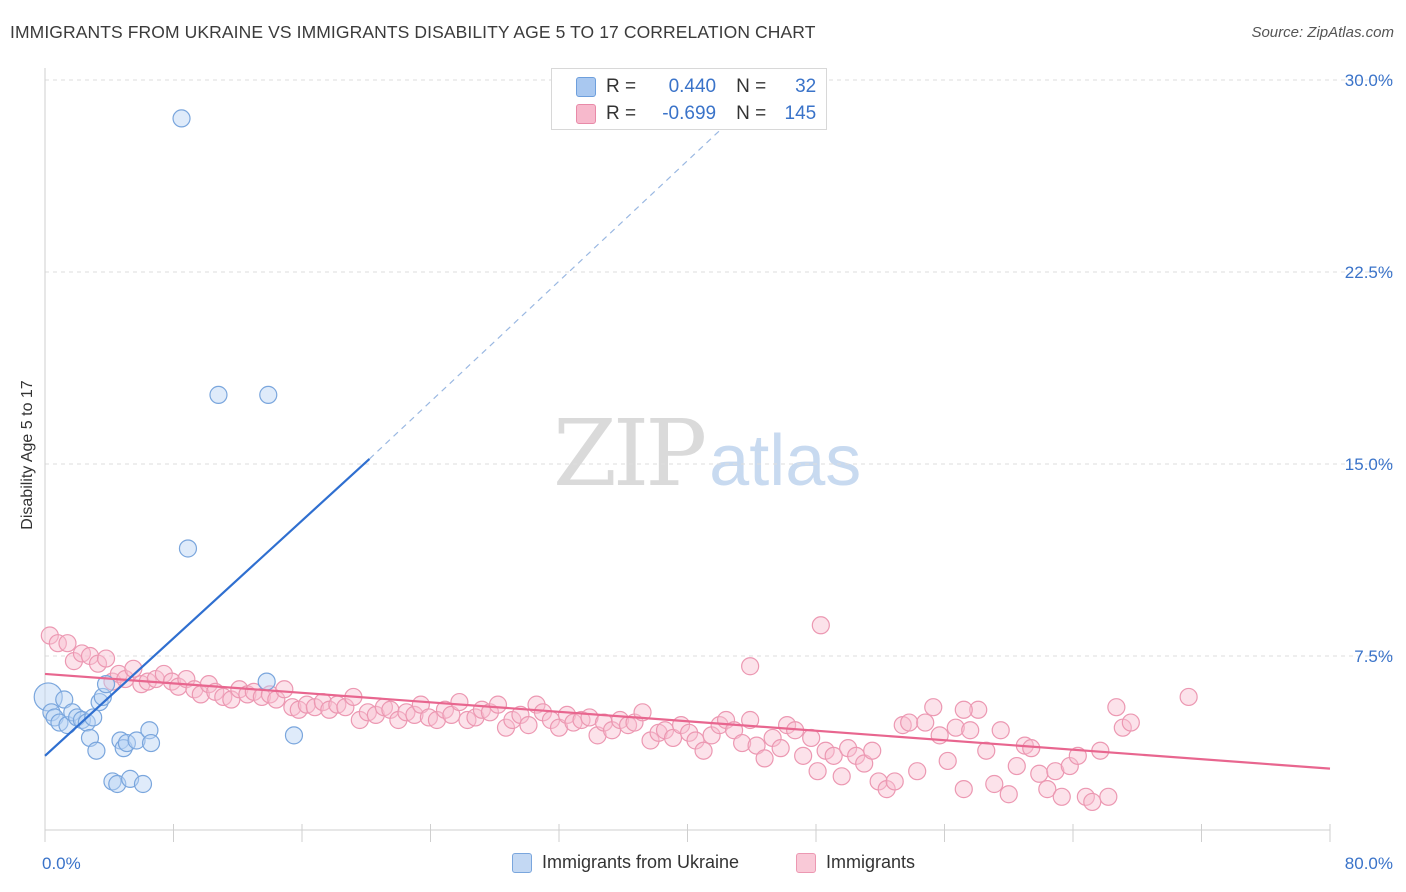  I want to click on stats-r-value: -0.699, so click(689, 113).